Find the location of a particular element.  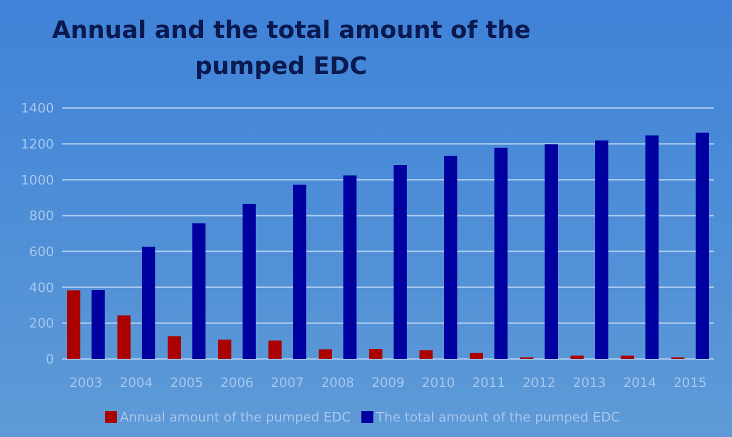

x-tick-label: 2014 is located at coordinates (639, 383).